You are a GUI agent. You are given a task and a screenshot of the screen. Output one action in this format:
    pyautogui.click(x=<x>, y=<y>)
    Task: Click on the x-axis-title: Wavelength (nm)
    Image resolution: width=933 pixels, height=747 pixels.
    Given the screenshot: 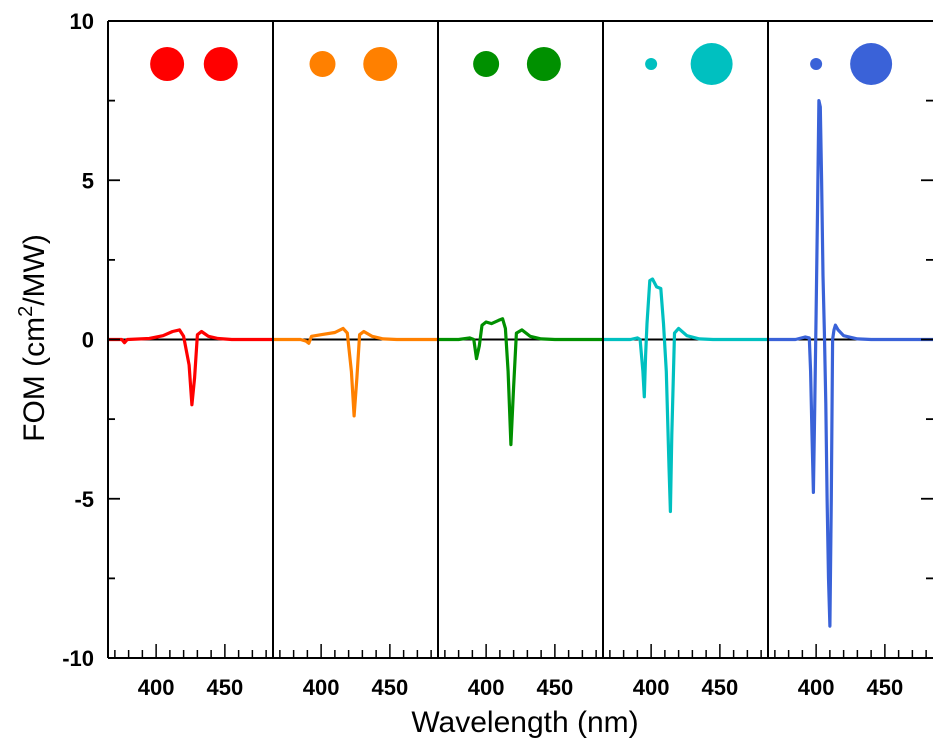 What is the action you would take?
    pyautogui.click(x=524, y=722)
    